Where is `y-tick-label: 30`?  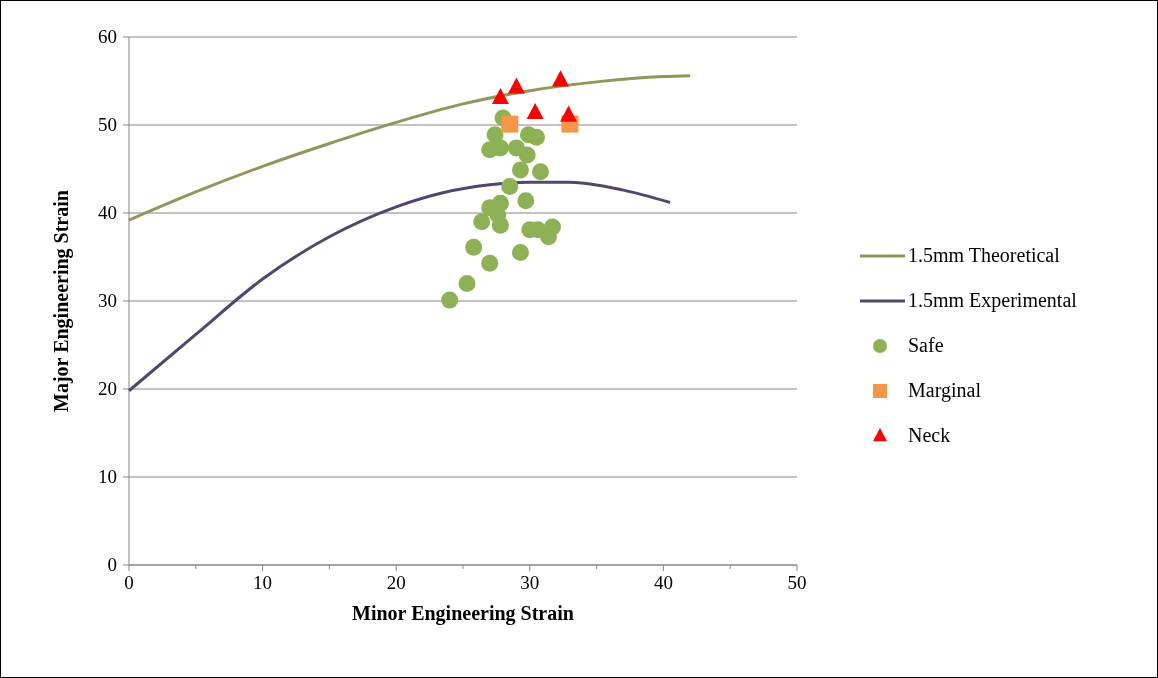 y-tick-label: 30 is located at coordinates (107, 300).